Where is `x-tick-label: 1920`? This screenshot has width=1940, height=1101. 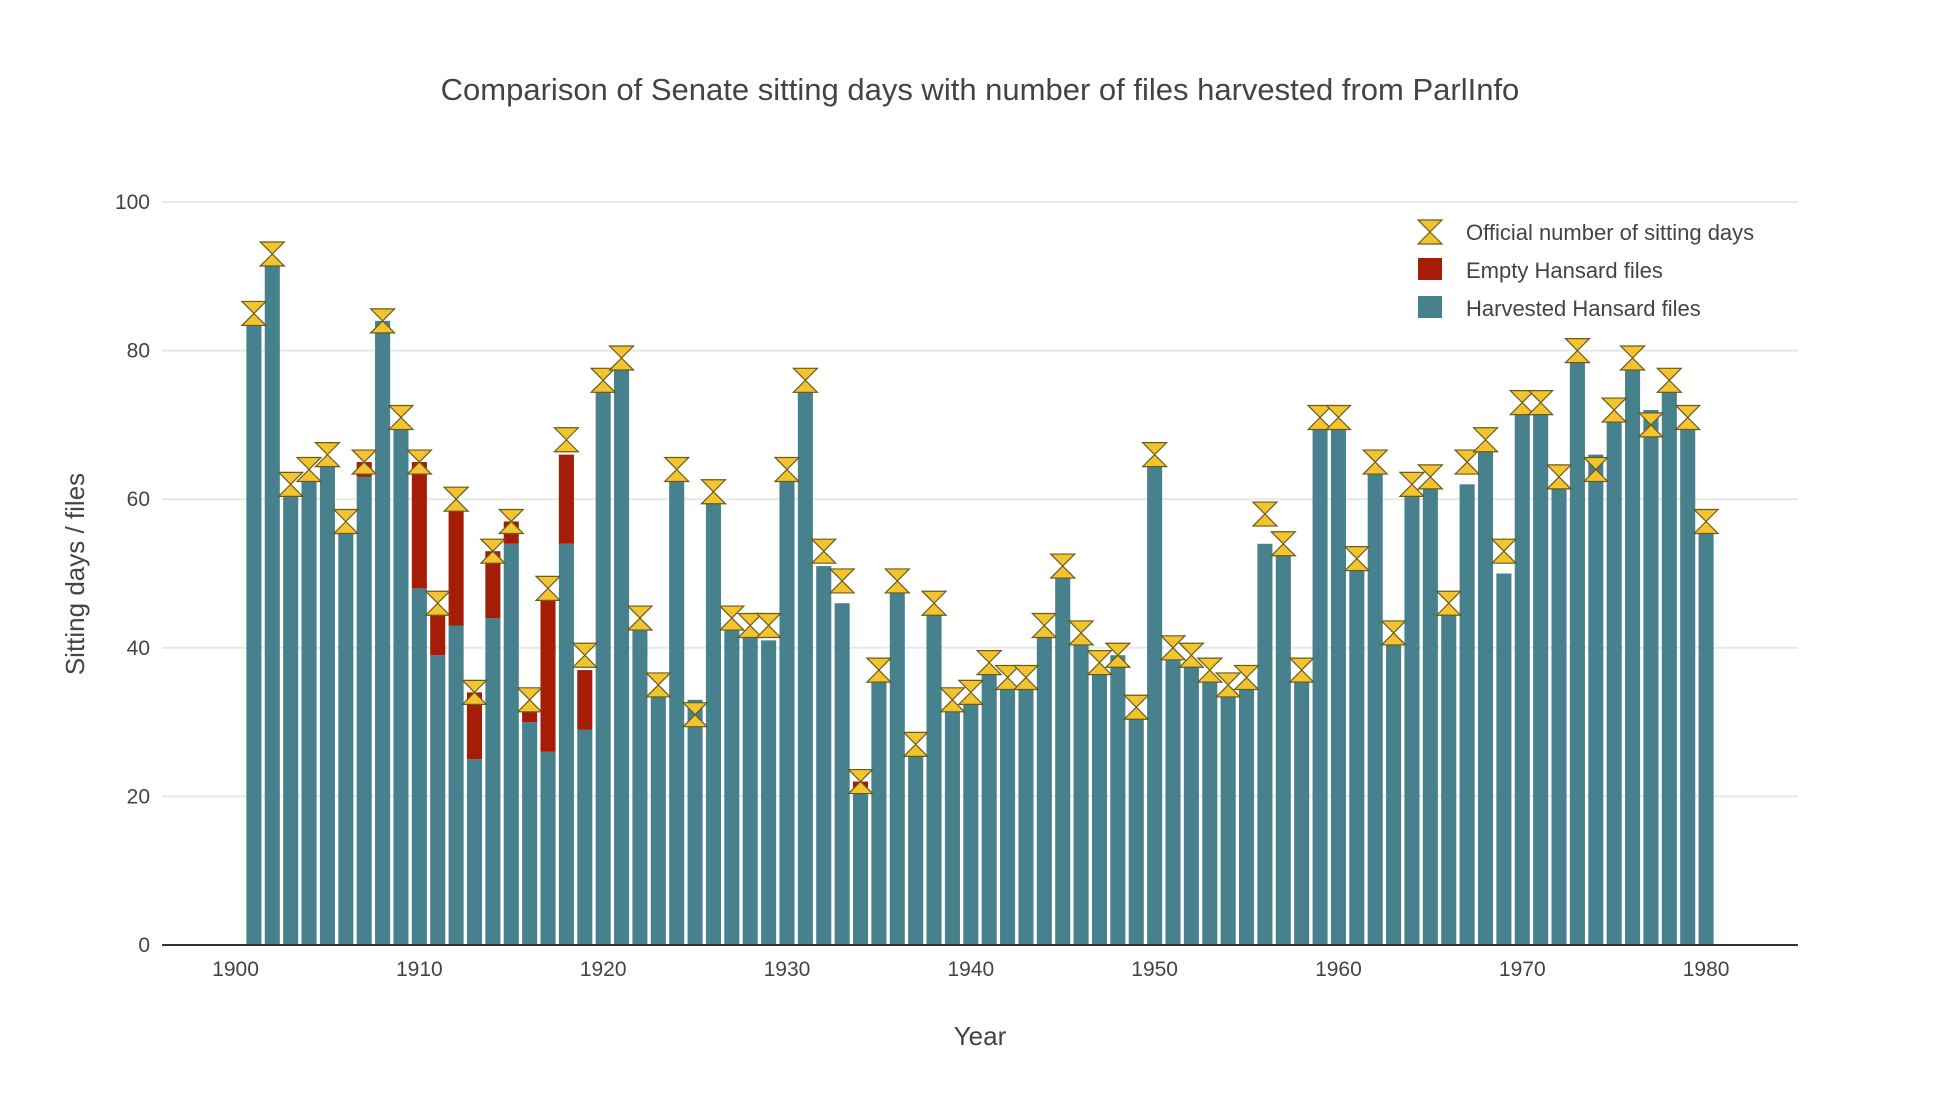
x-tick-label: 1920 is located at coordinates (603, 969).